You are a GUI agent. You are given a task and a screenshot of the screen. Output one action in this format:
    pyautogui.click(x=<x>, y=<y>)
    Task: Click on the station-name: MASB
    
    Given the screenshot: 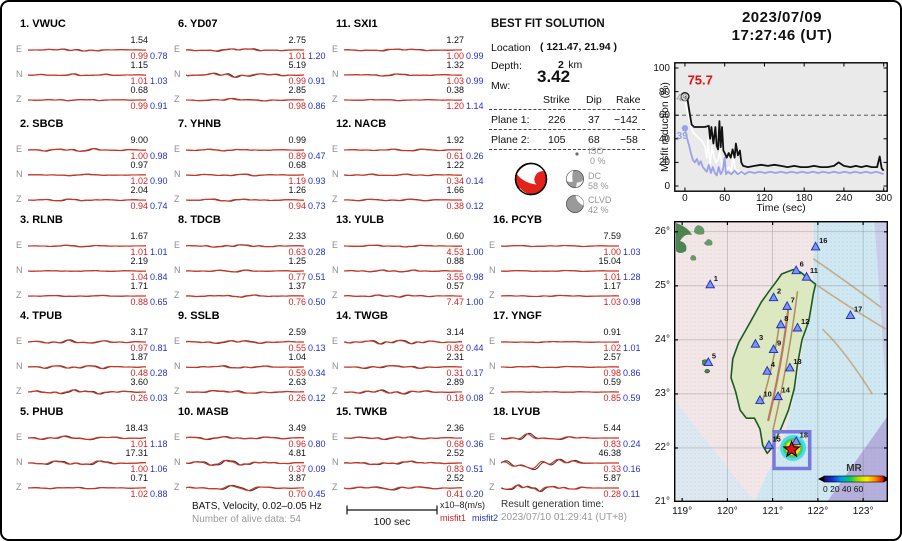 What is the action you would take?
    pyautogui.click(x=212, y=412)
    